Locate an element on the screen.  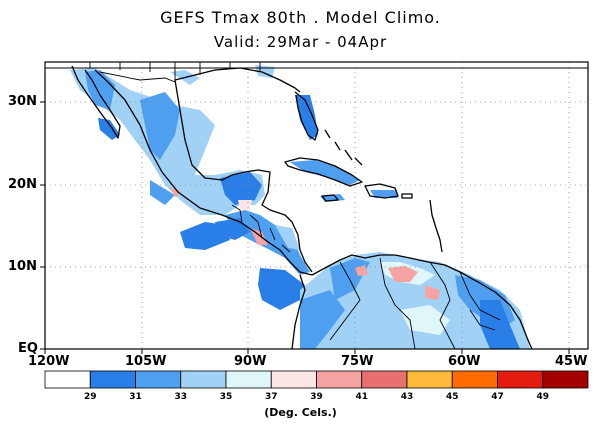
colorbar-tick-label: 45 is located at coordinates (452, 397).